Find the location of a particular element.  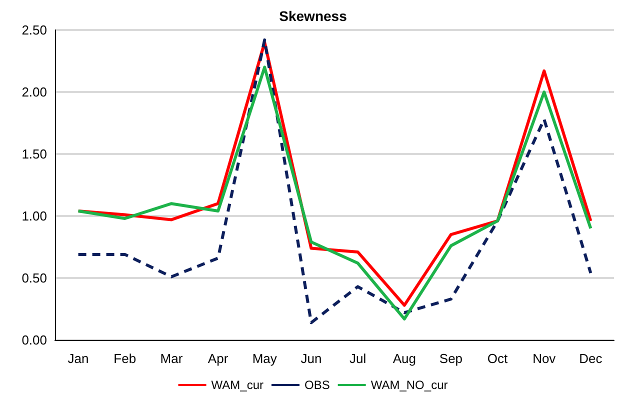

x-tick-label: Mar is located at coordinates (172, 358).